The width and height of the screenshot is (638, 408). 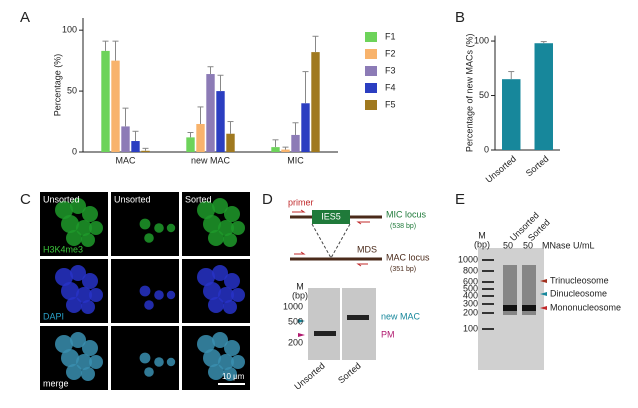 I want to click on band-label: PM, so click(x=388, y=334).